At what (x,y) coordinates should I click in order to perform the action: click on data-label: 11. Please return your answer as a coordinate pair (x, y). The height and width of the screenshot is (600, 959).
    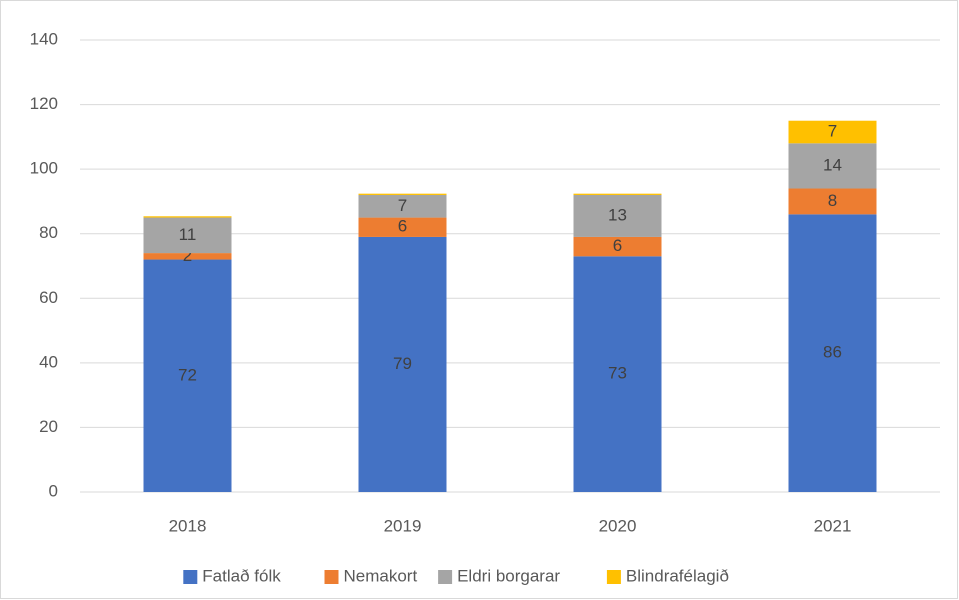
    Looking at the image, I should click on (188, 234).